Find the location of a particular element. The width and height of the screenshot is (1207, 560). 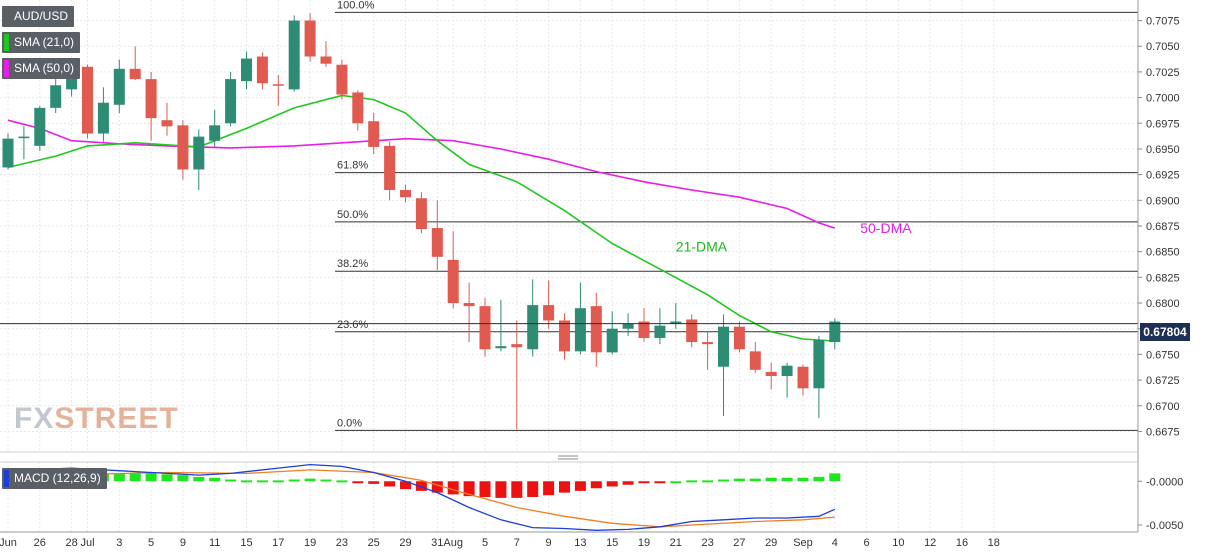

sma21-label: SMA (21,0) is located at coordinates (44, 42).